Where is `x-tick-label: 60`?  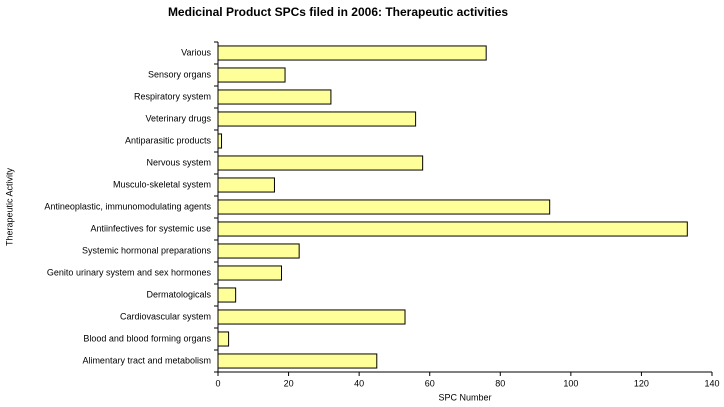
x-tick-label: 60 is located at coordinates (430, 383).